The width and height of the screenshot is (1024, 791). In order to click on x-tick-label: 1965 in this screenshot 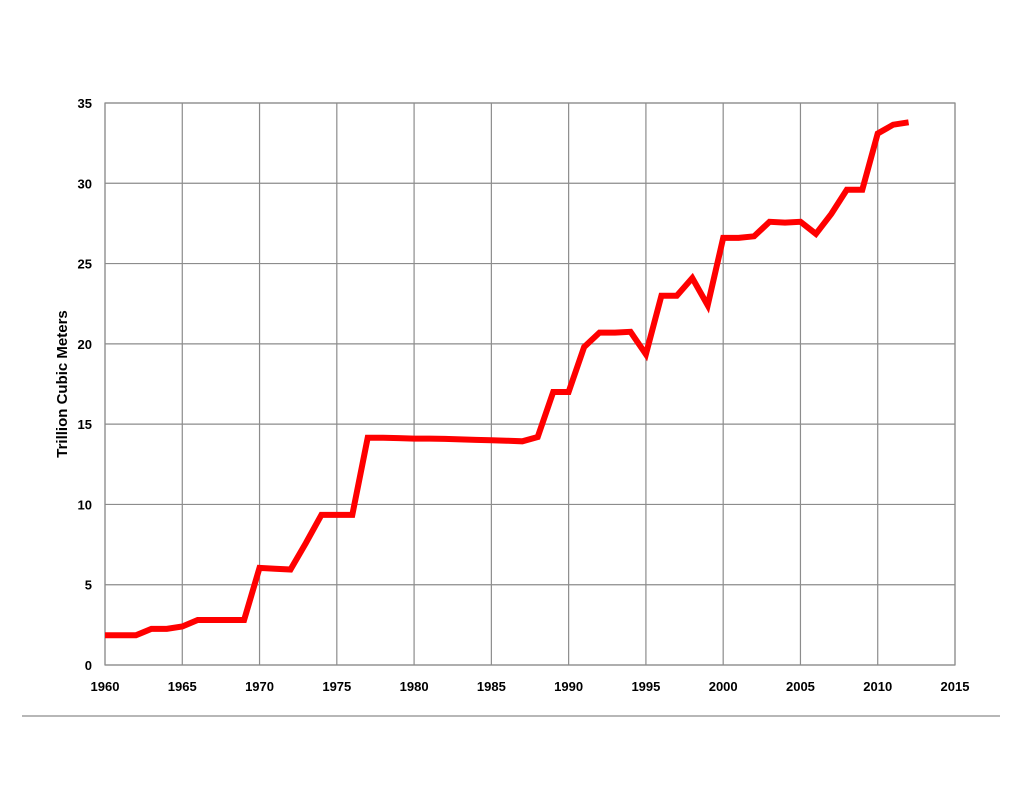, I will do `click(182, 686)`.